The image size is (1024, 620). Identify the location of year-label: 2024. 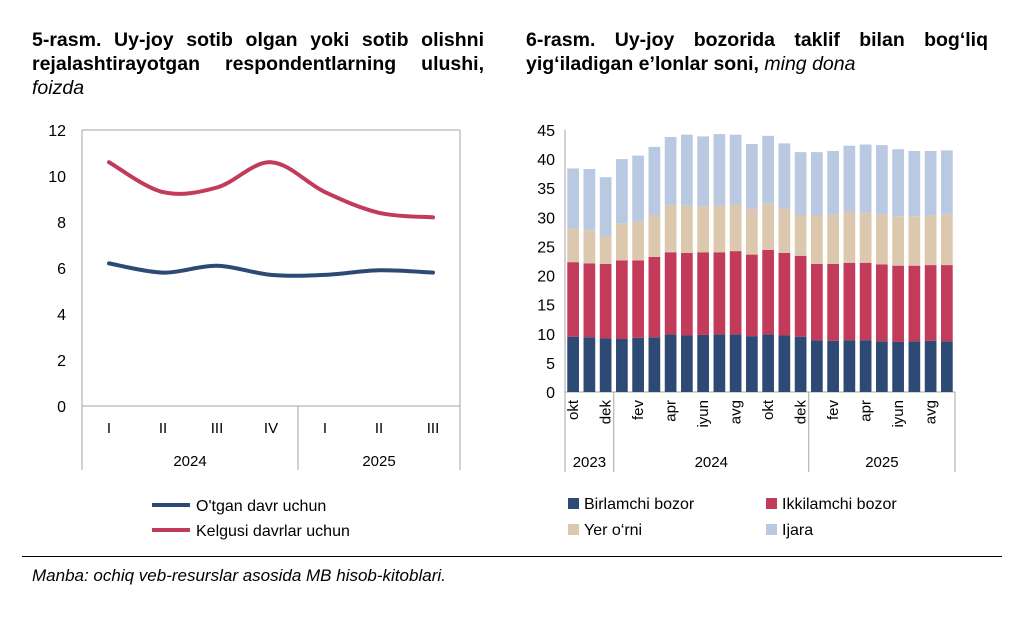
(711, 462).